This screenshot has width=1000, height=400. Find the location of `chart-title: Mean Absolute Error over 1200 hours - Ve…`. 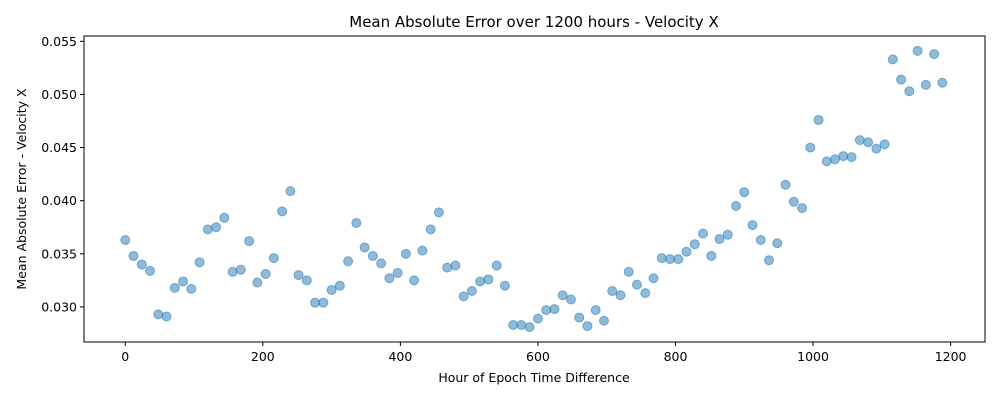

chart-title: Mean Absolute Error over 1200 hours - Ve… is located at coordinates (533, 22).